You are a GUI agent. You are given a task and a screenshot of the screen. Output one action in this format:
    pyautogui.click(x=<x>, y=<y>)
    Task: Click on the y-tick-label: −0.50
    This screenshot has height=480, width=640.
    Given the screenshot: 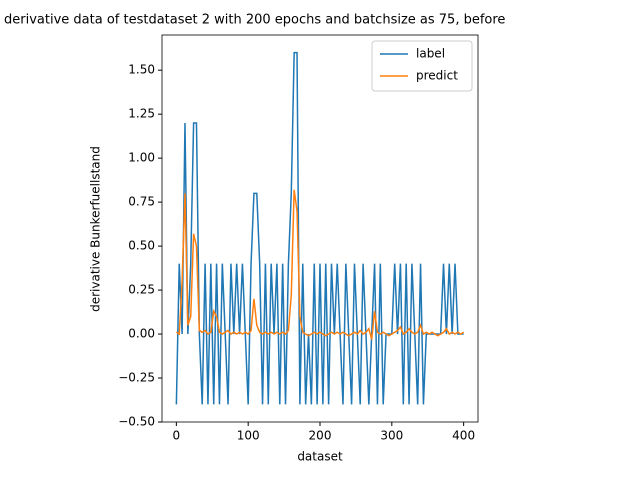 What is the action you would take?
    pyautogui.click(x=136, y=422)
    